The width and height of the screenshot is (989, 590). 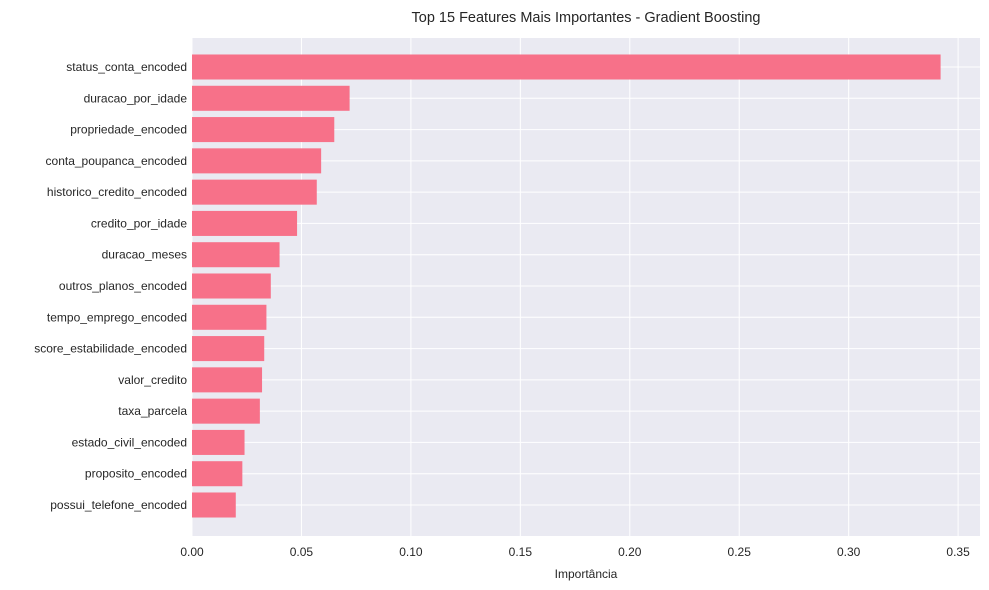 What do you see at coordinates (126, 67) in the screenshot?
I see `y-tick-label: status_conta_encoded` at bounding box center [126, 67].